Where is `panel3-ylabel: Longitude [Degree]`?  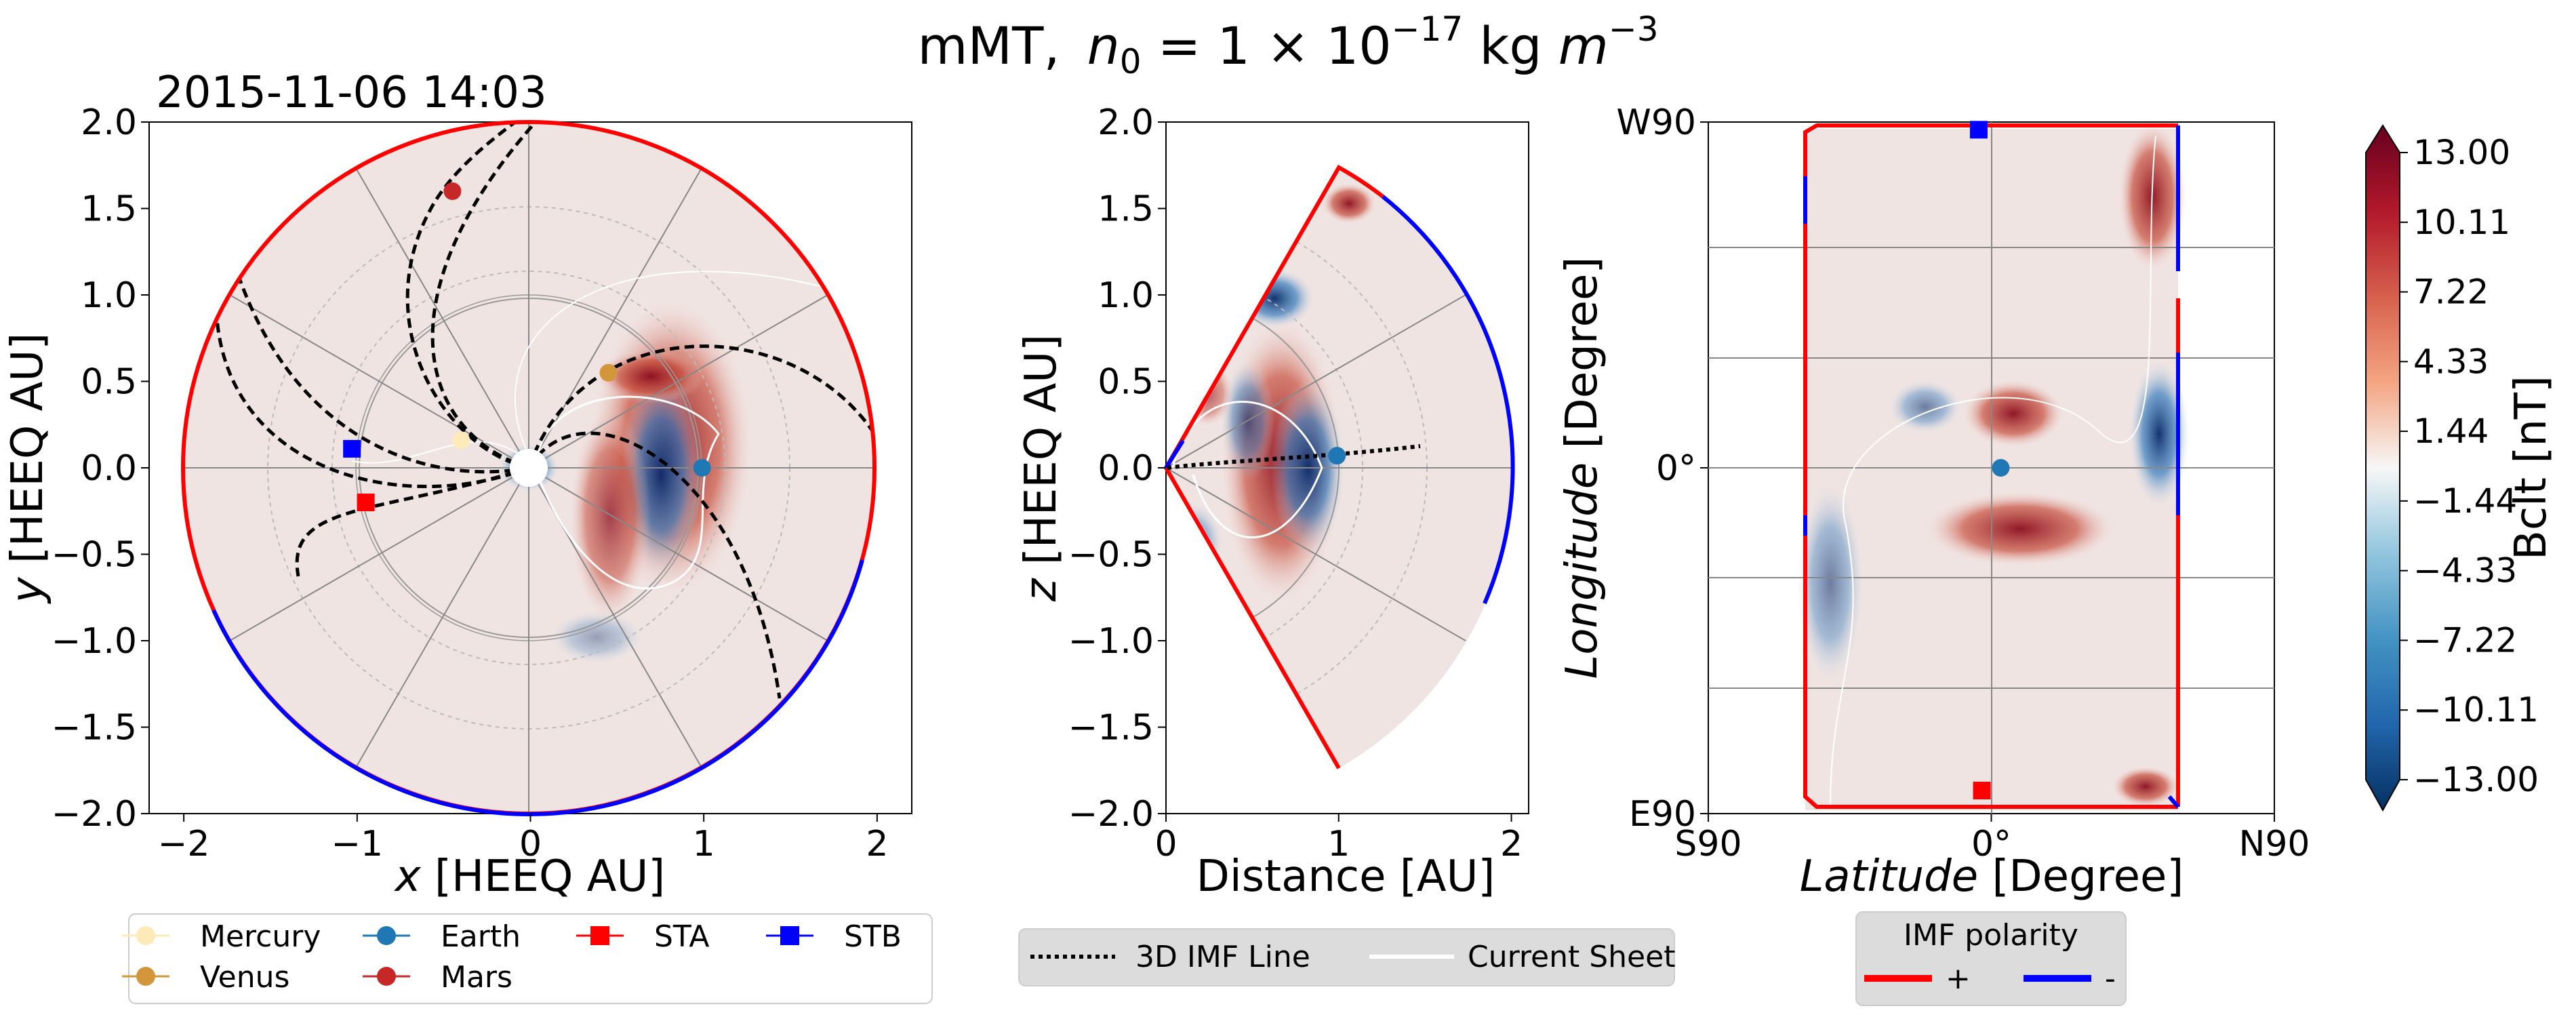
panel3-ylabel: Longitude [Degree] is located at coordinates (1582, 468).